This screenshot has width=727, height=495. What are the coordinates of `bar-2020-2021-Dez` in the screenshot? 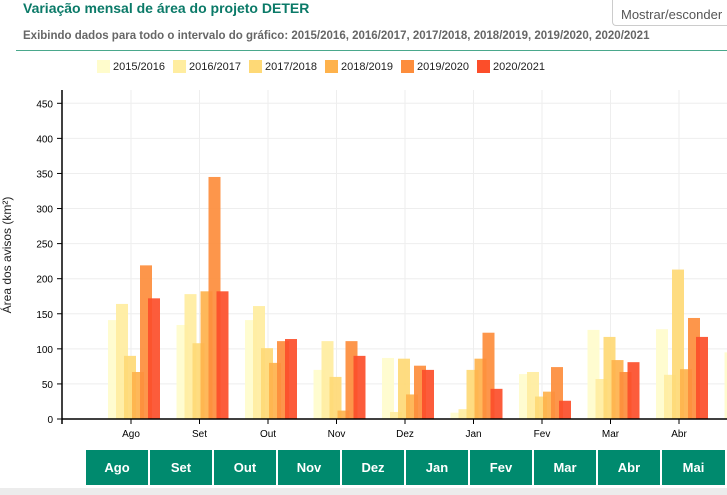 It's located at (428, 394).